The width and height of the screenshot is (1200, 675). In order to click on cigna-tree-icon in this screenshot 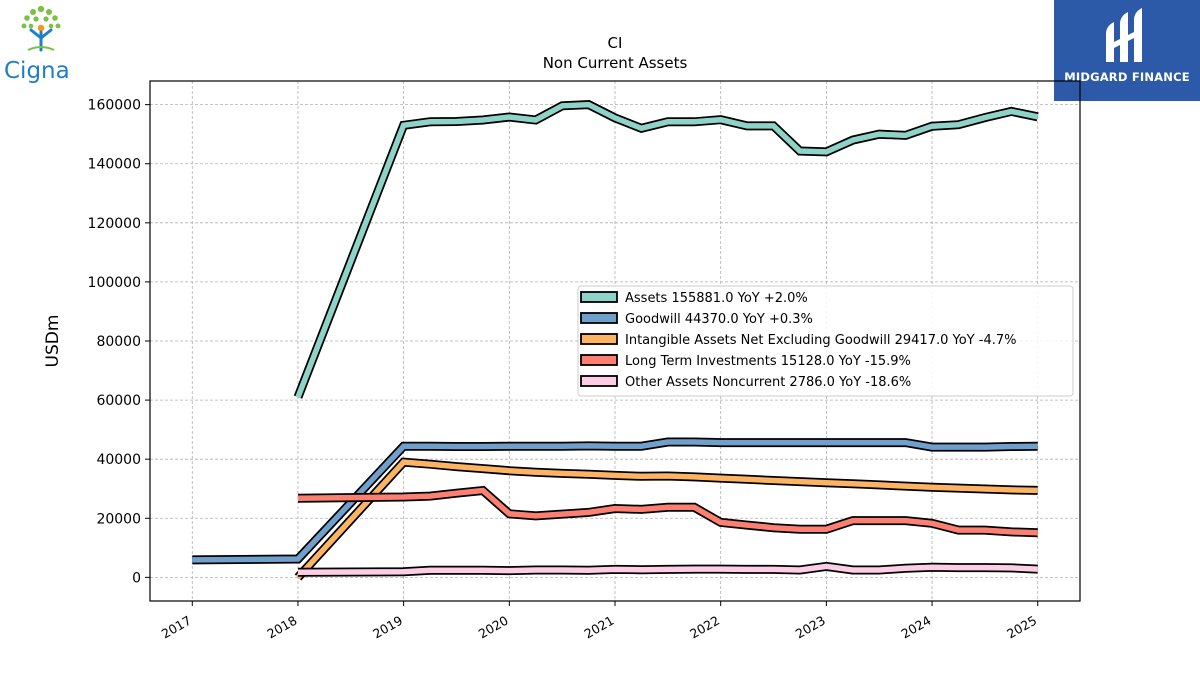, I will do `click(41, 28)`.